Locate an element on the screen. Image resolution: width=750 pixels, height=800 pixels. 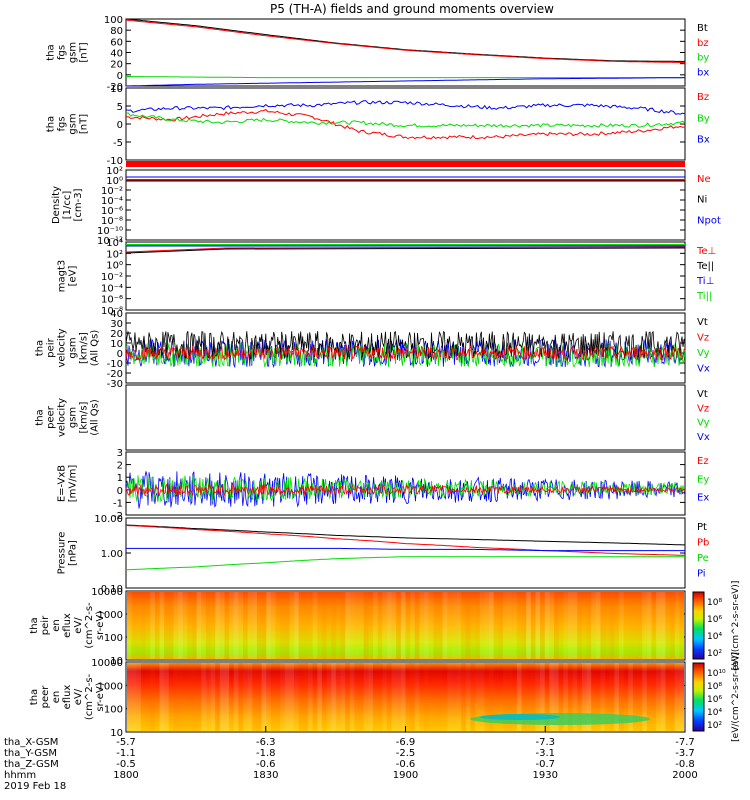
y-tick-label: 10.00 is located at coordinates (108, 519).